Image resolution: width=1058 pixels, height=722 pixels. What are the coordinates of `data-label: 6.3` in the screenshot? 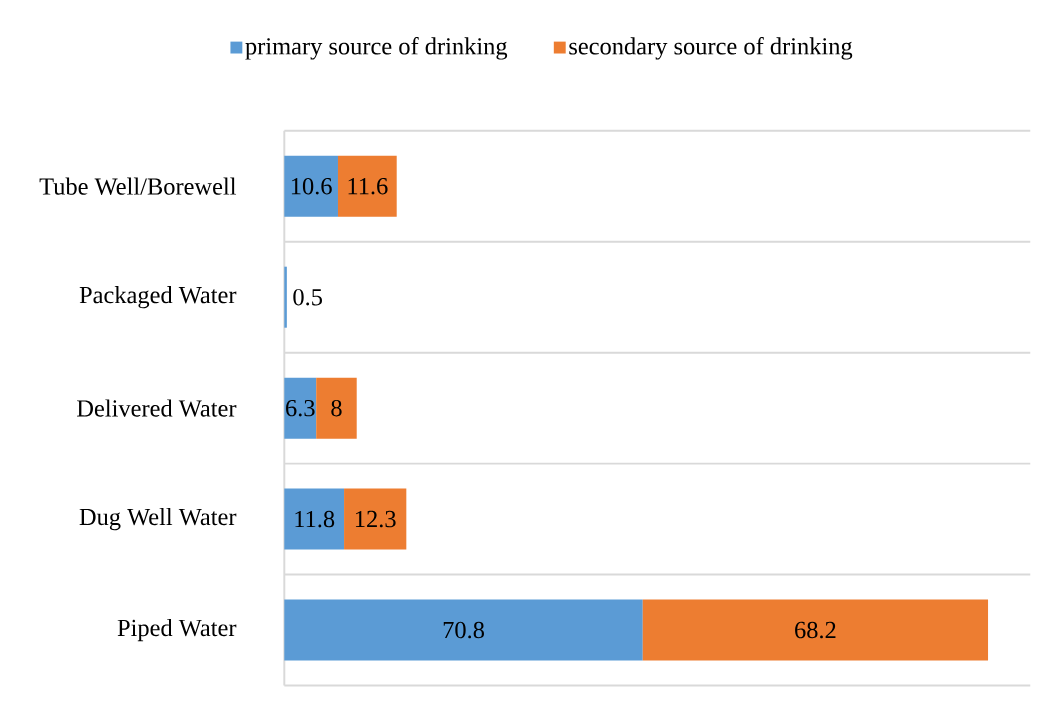 It's located at (300, 408).